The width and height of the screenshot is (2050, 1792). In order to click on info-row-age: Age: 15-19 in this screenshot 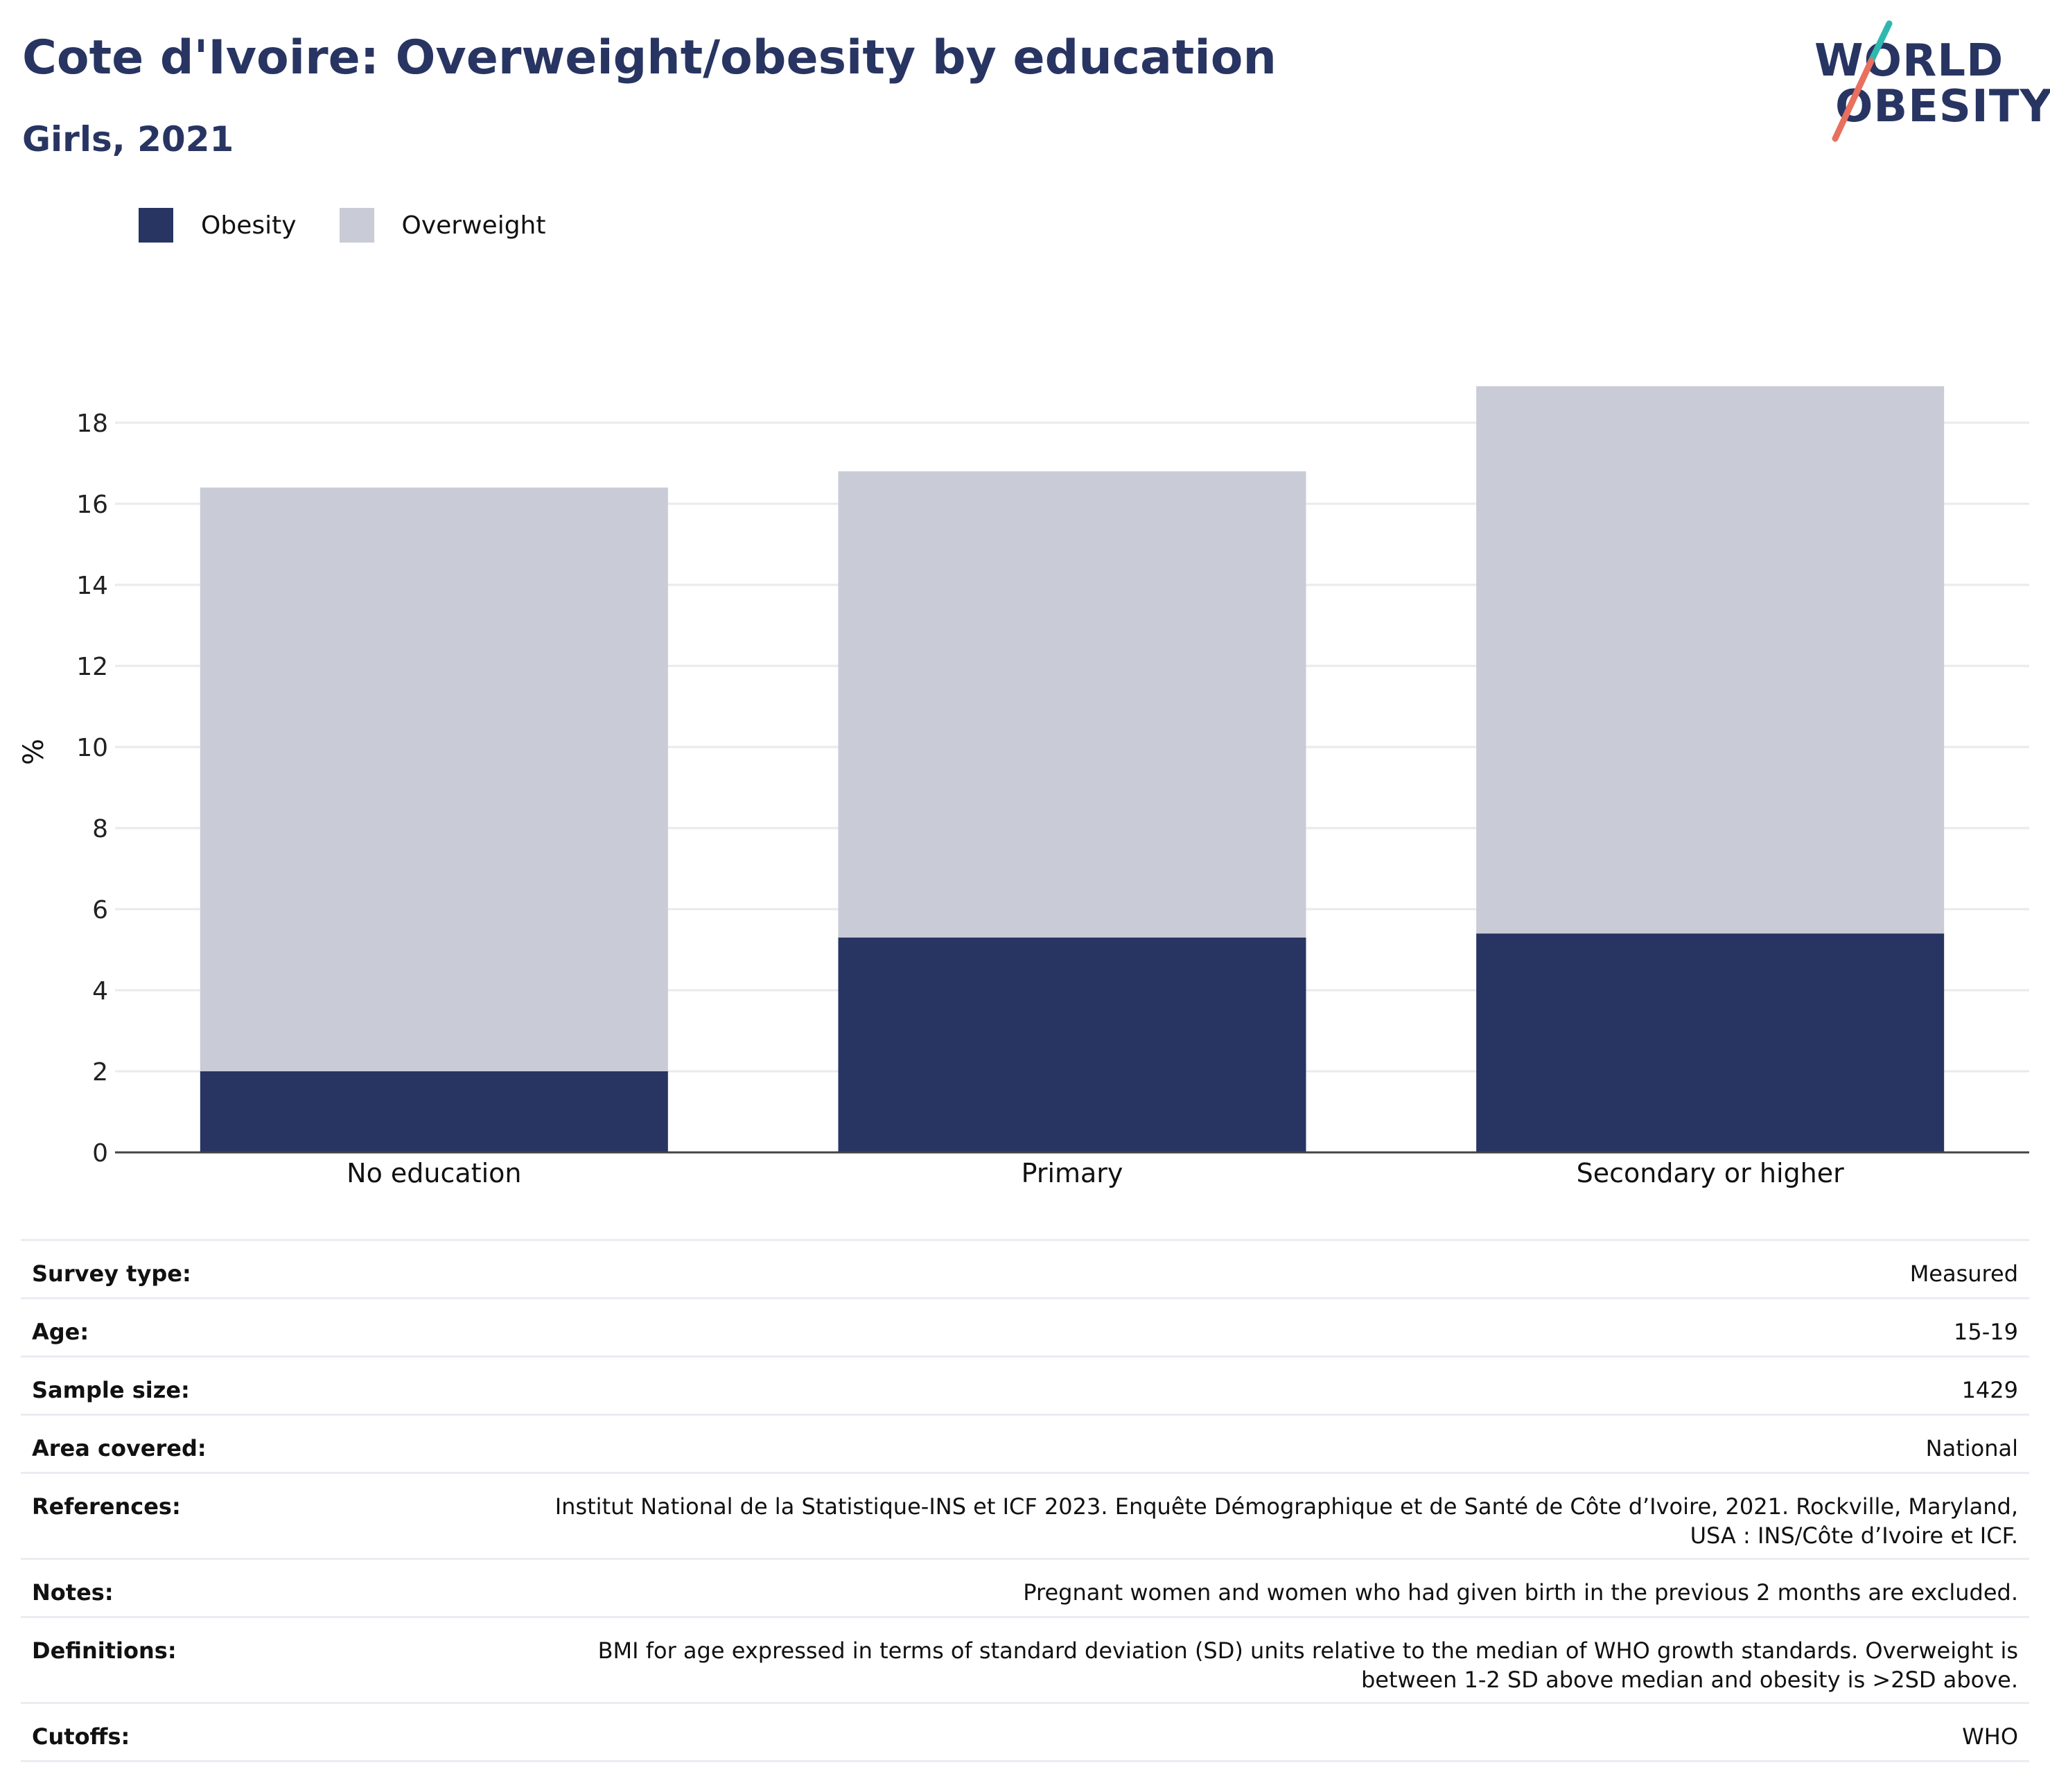, I will do `click(1025, 1328)`.